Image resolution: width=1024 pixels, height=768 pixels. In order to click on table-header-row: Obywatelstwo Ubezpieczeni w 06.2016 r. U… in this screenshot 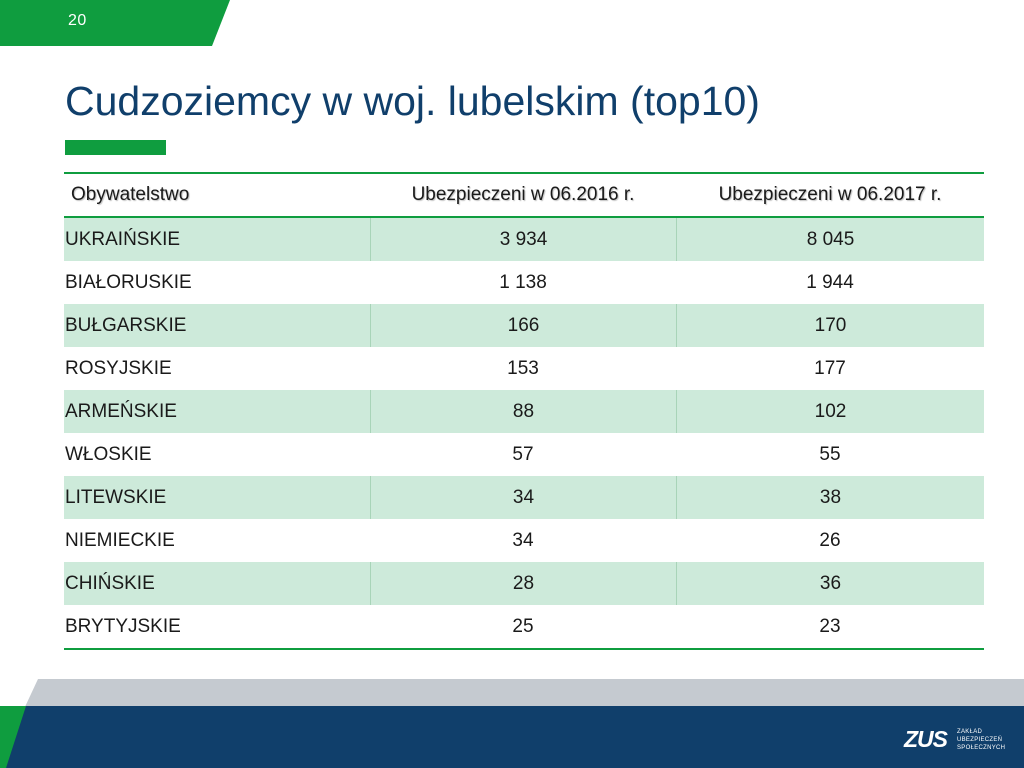, I will do `click(524, 196)`.